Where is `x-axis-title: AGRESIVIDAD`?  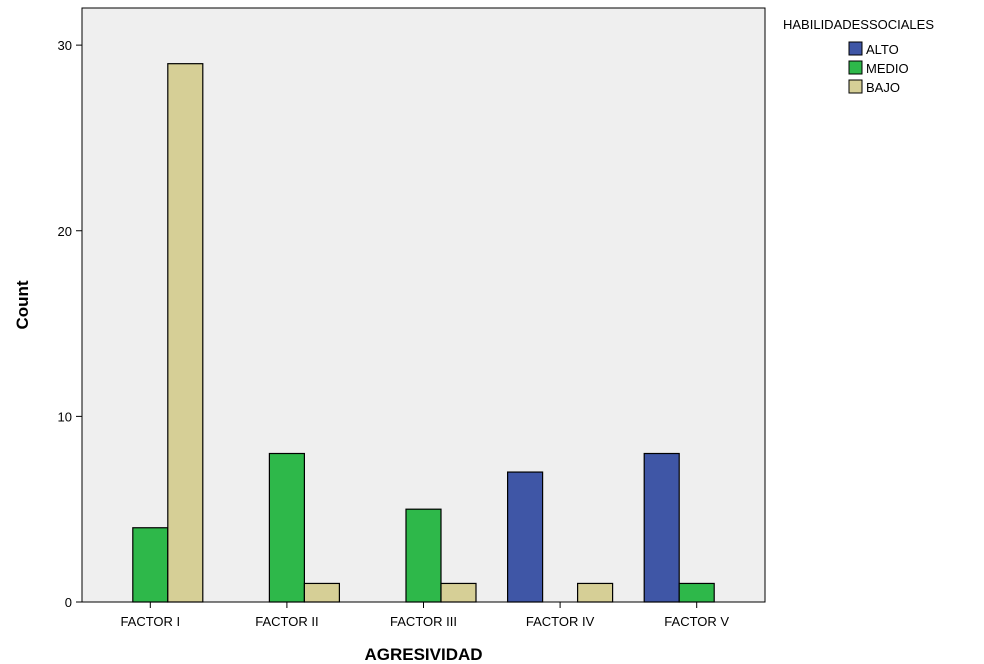 x-axis-title: AGRESIVIDAD is located at coordinates (423, 654).